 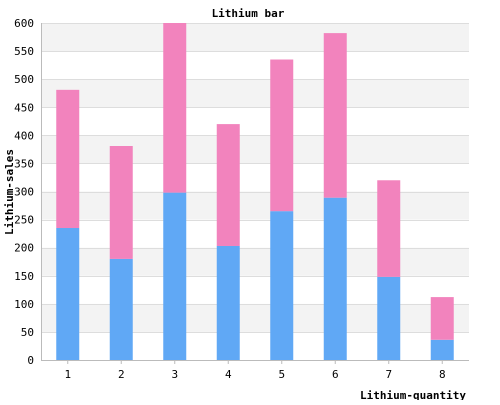 What do you see at coordinates (24, 23) in the screenshot?
I see `y-tick-label: 600` at bounding box center [24, 23].